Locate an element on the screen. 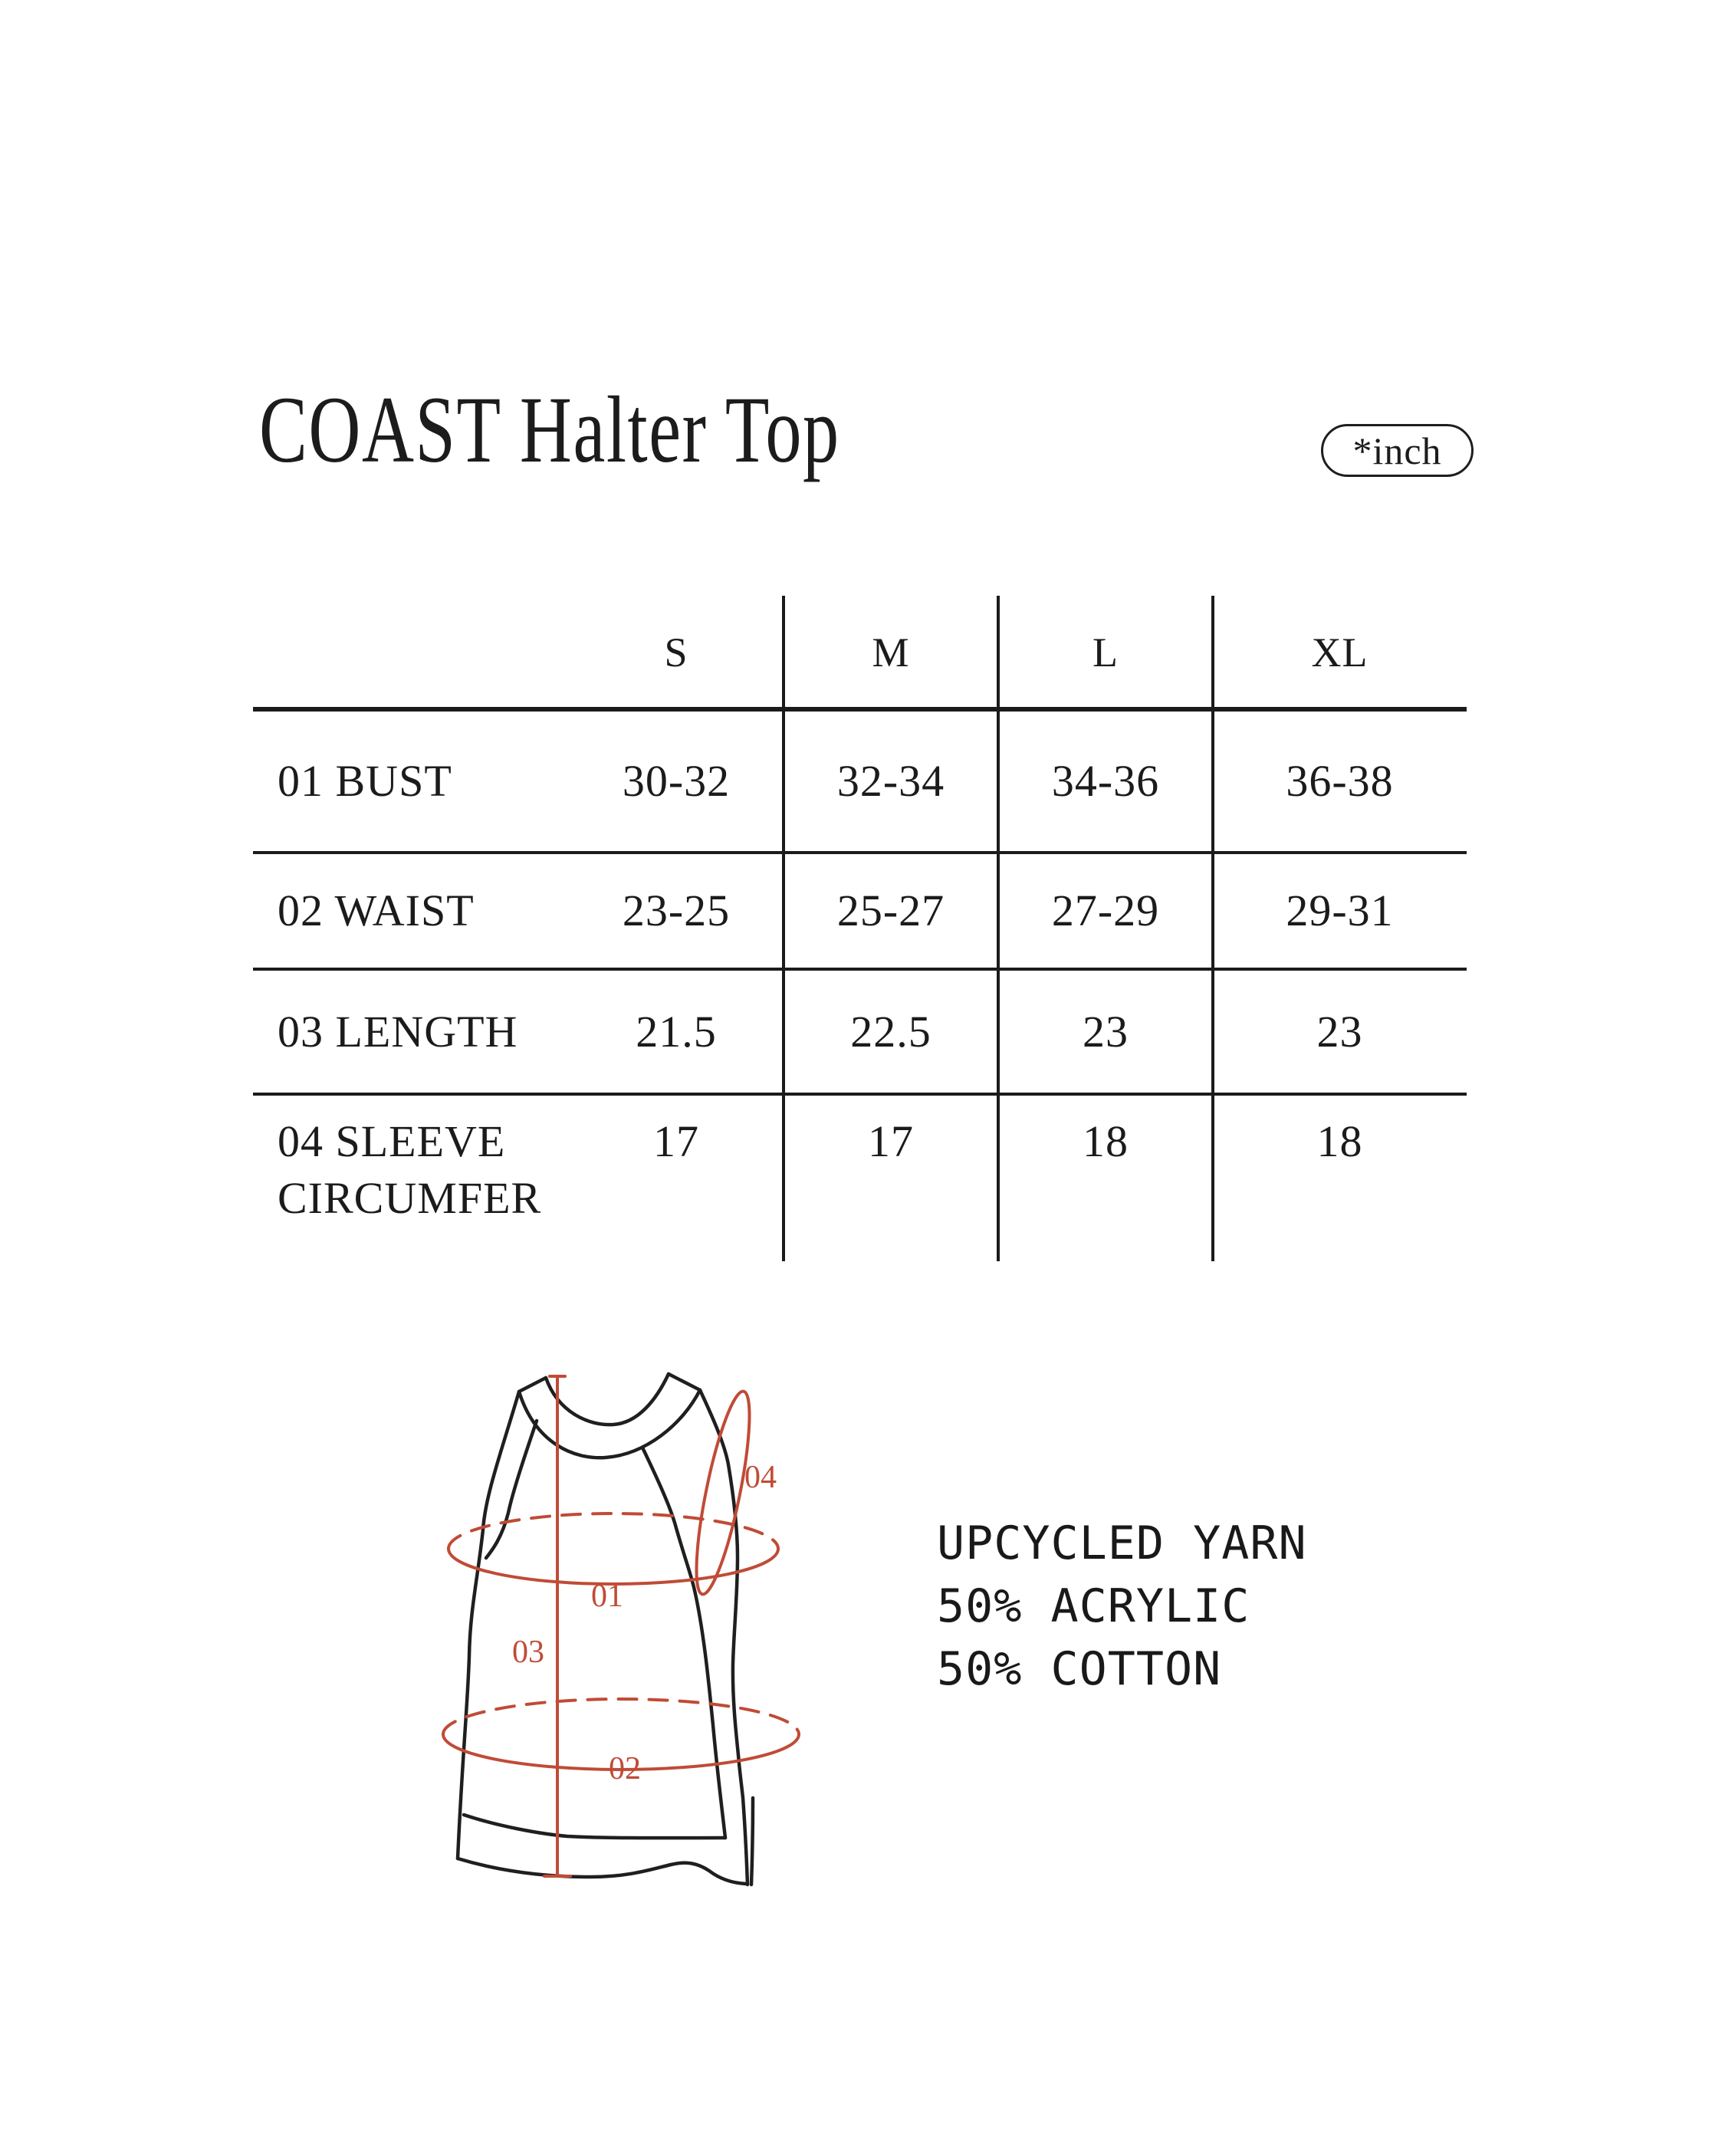  collar-outer-arc is located at coordinates (609, 1424).